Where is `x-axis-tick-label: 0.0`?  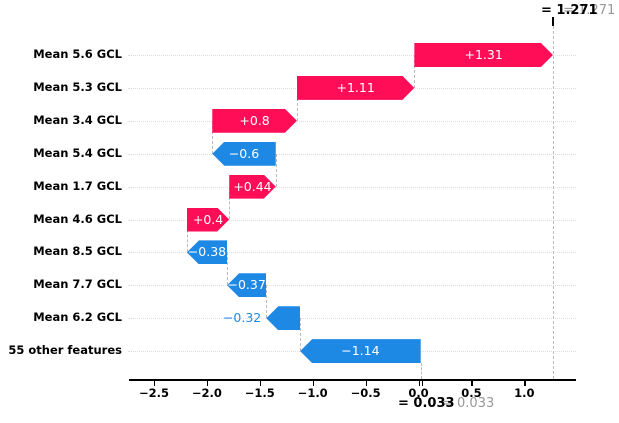
x-axis-tick-label: 0.0 is located at coordinates (418, 393).